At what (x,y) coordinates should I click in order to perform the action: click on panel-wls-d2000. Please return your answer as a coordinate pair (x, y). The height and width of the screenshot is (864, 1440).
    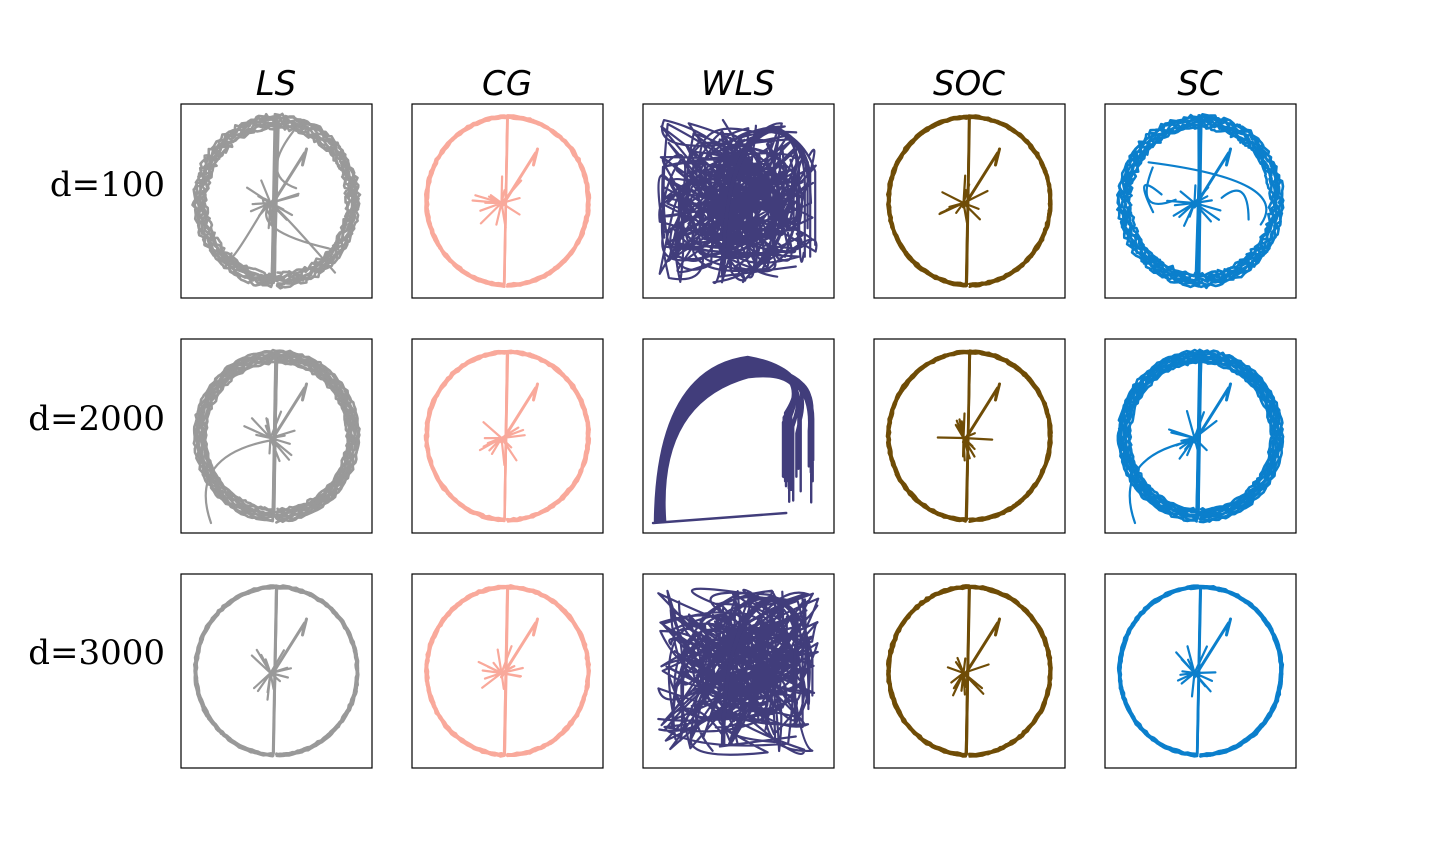
    Looking at the image, I should click on (738, 436).